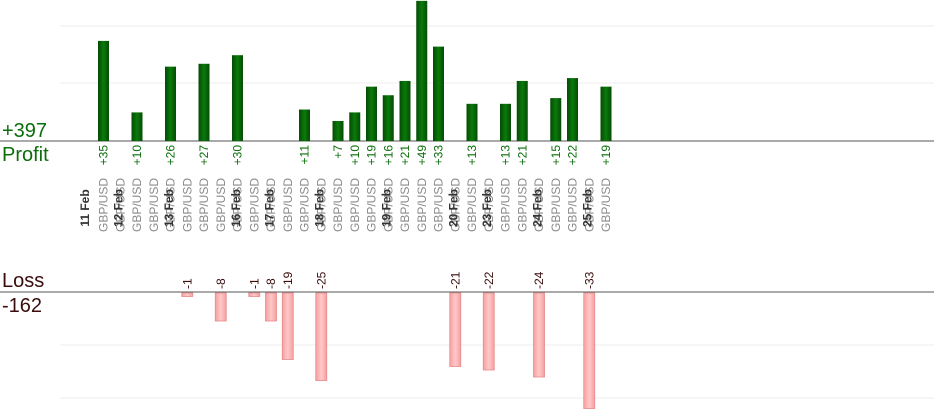  What do you see at coordinates (422, 155) in the screenshot?
I see `profit-value-label: +49` at bounding box center [422, 155].